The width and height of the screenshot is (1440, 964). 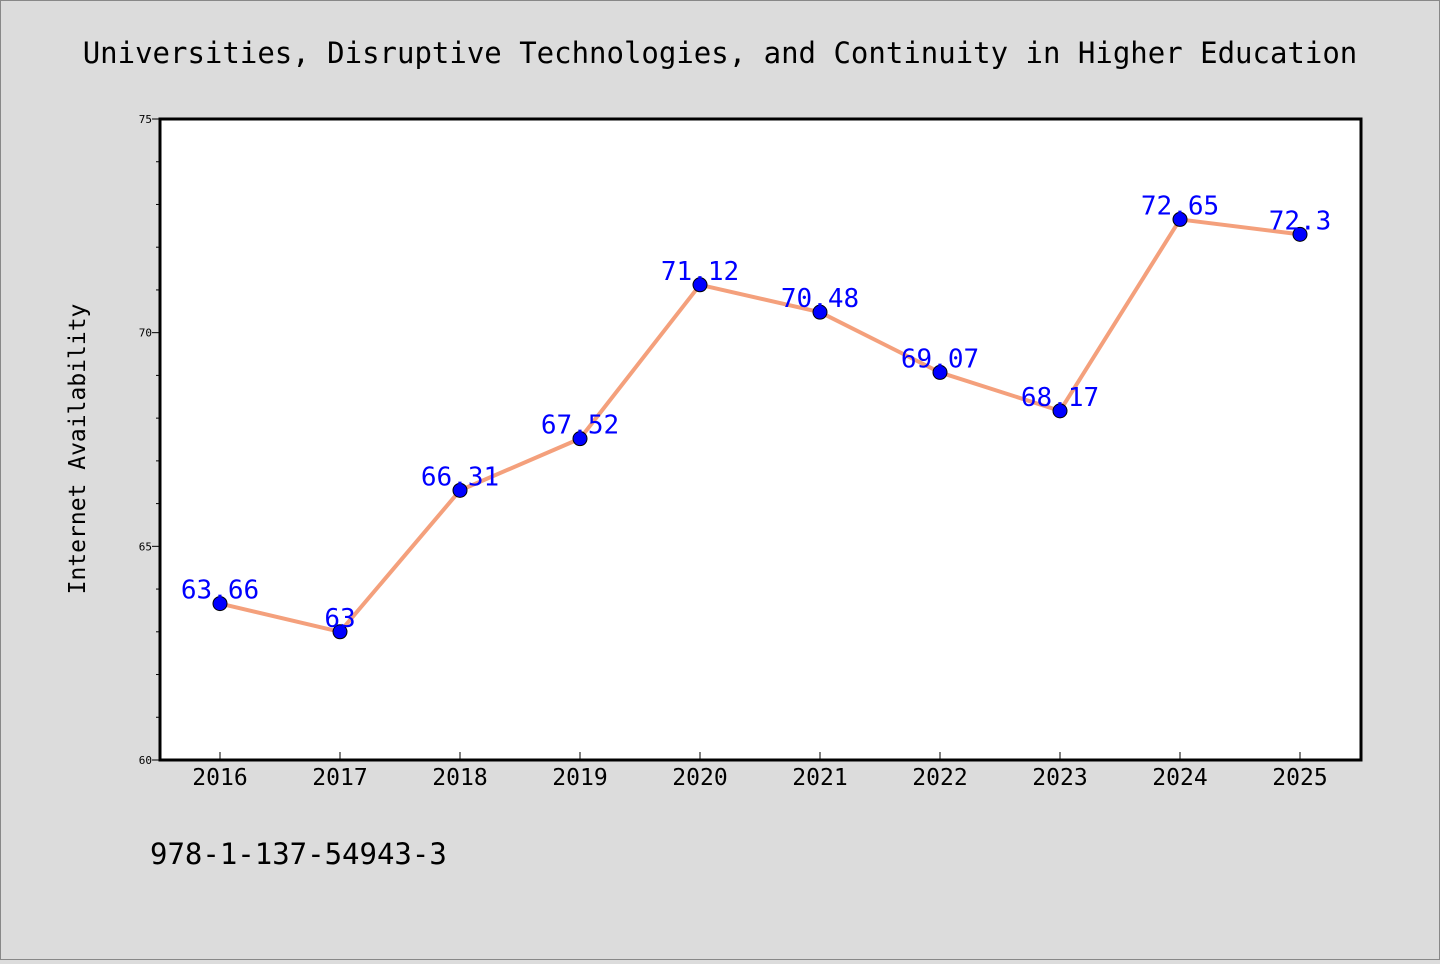 I want to click on y-tick-label: 65, so click(x=145, y=546).